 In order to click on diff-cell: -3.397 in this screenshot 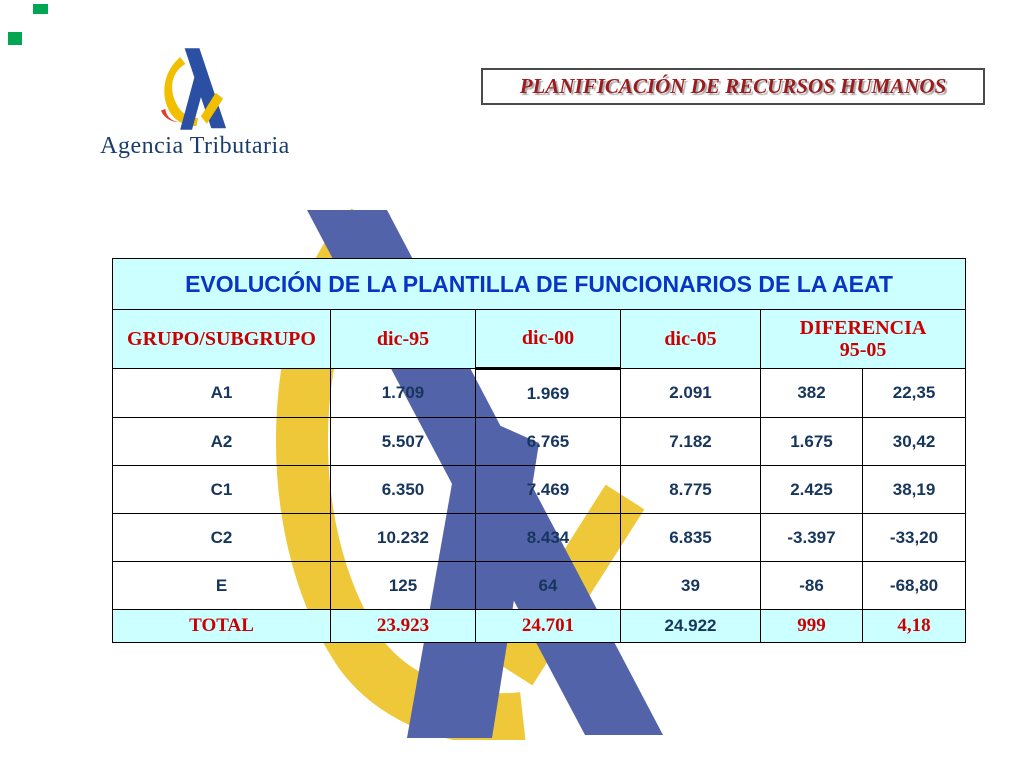, I will do `click(811, 537)`.